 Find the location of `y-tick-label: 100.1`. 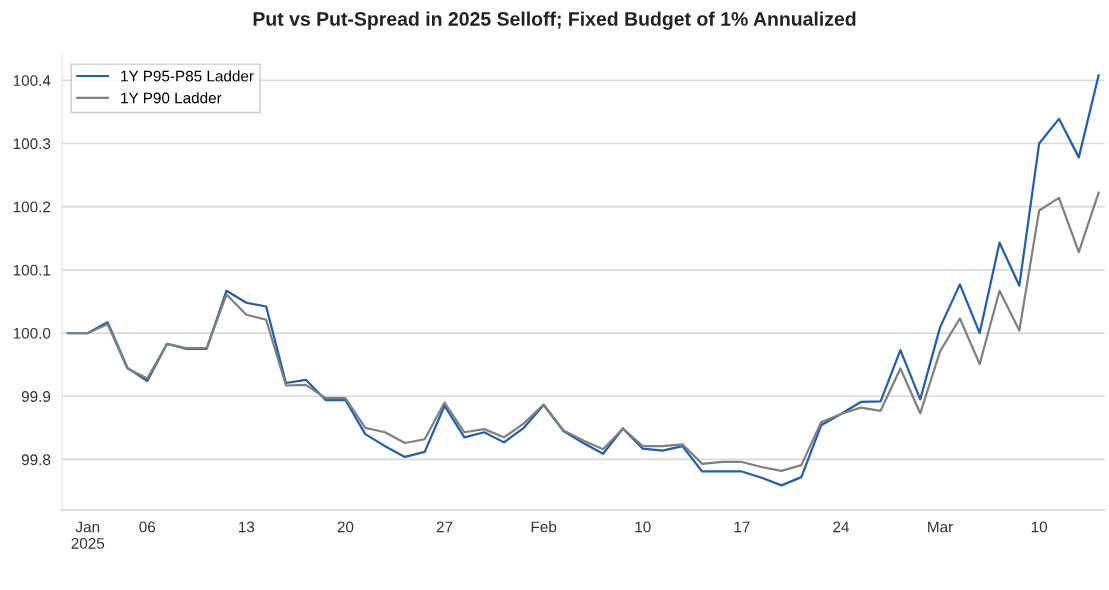

y-tick-label: 100.1 is located at coordinates (32, 270).